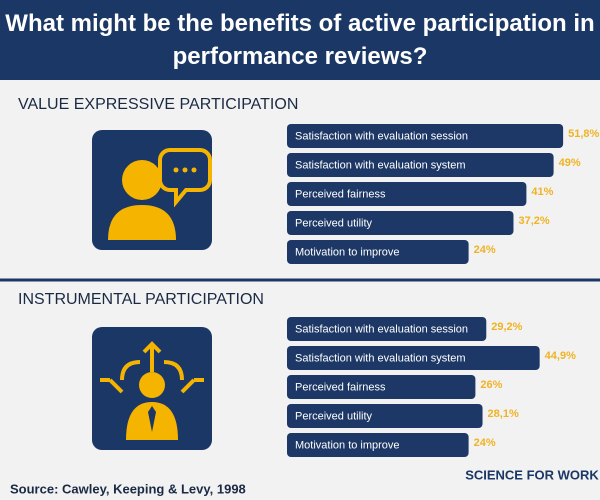 Image resolution: width=600 pixels, height=500 pixels. What do you see at coordinates (560, 356) in the screenshot?
I see `value-label: 44,9%` at bounding box center [560, 356].